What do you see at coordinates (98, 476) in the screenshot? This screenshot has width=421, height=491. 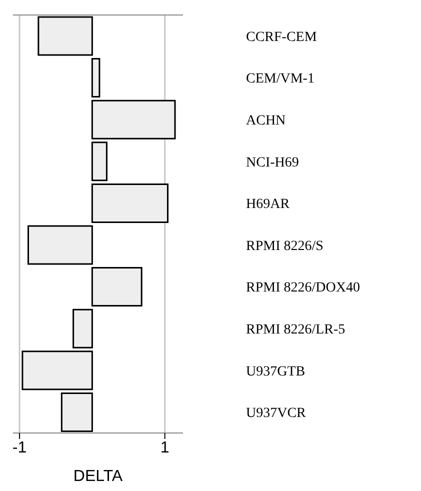 I see `x-axis-title: DELTA` at bounding box center [98, 476].